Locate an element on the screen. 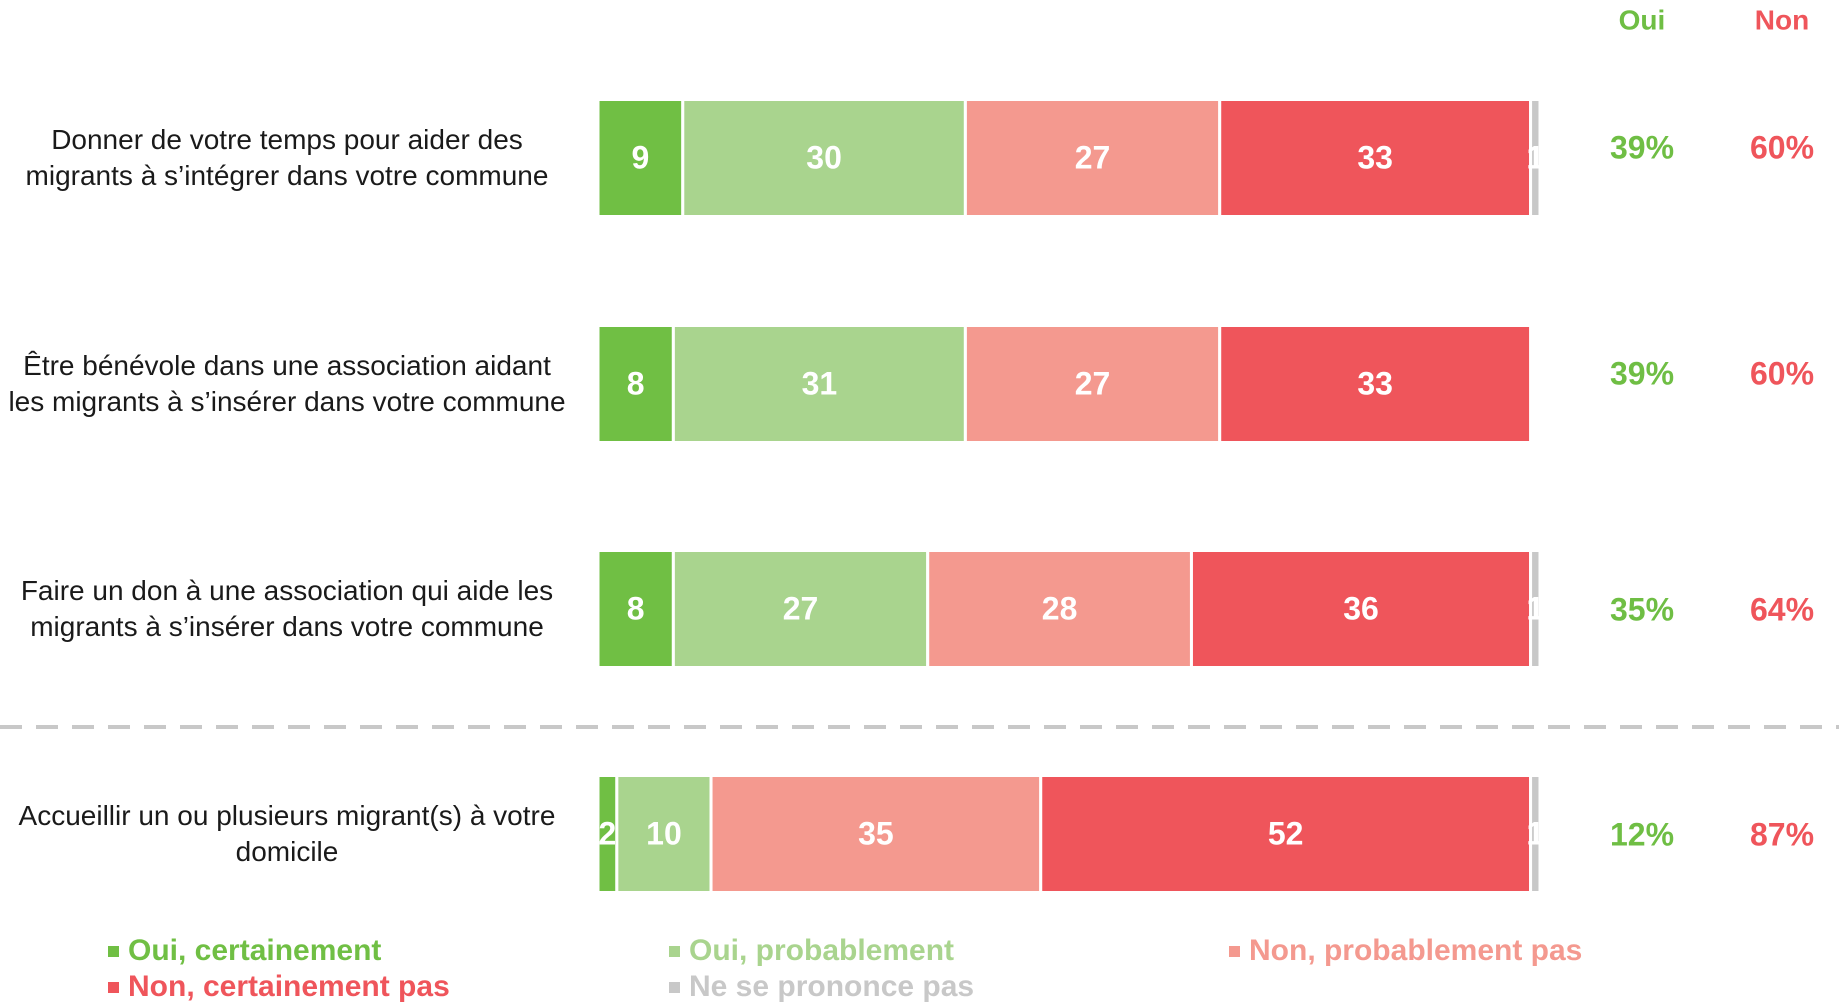 The image size is (1839, 1003). data-label: 2 is located at coordinates (608, 833).